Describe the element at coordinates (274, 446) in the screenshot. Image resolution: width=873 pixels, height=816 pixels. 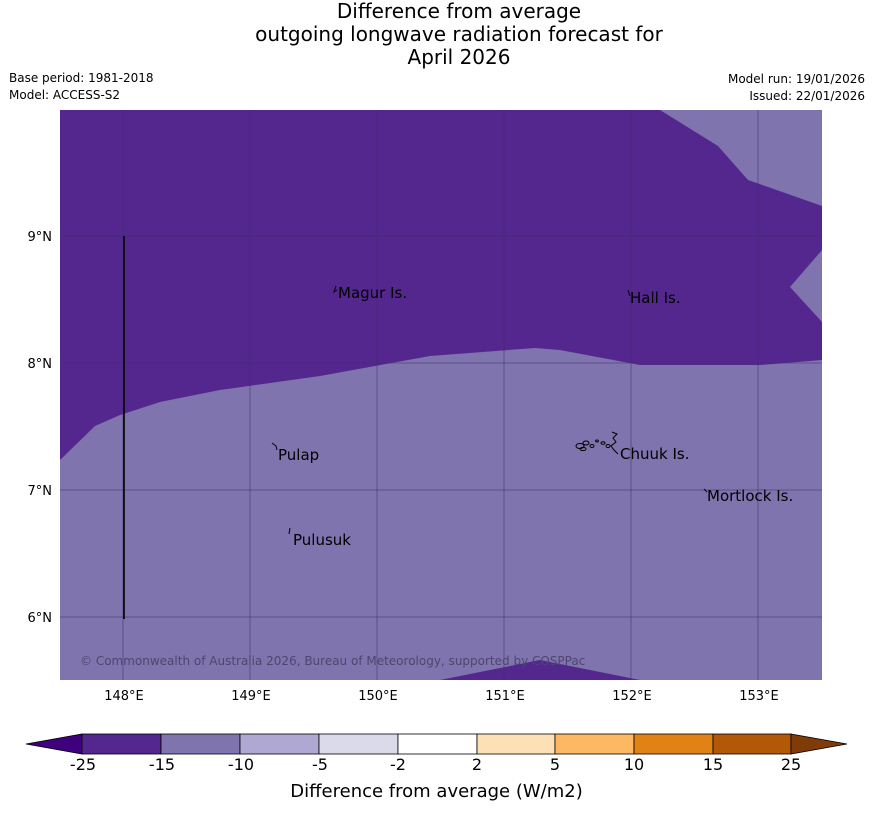
I see `pulap-island-outline` at that location.